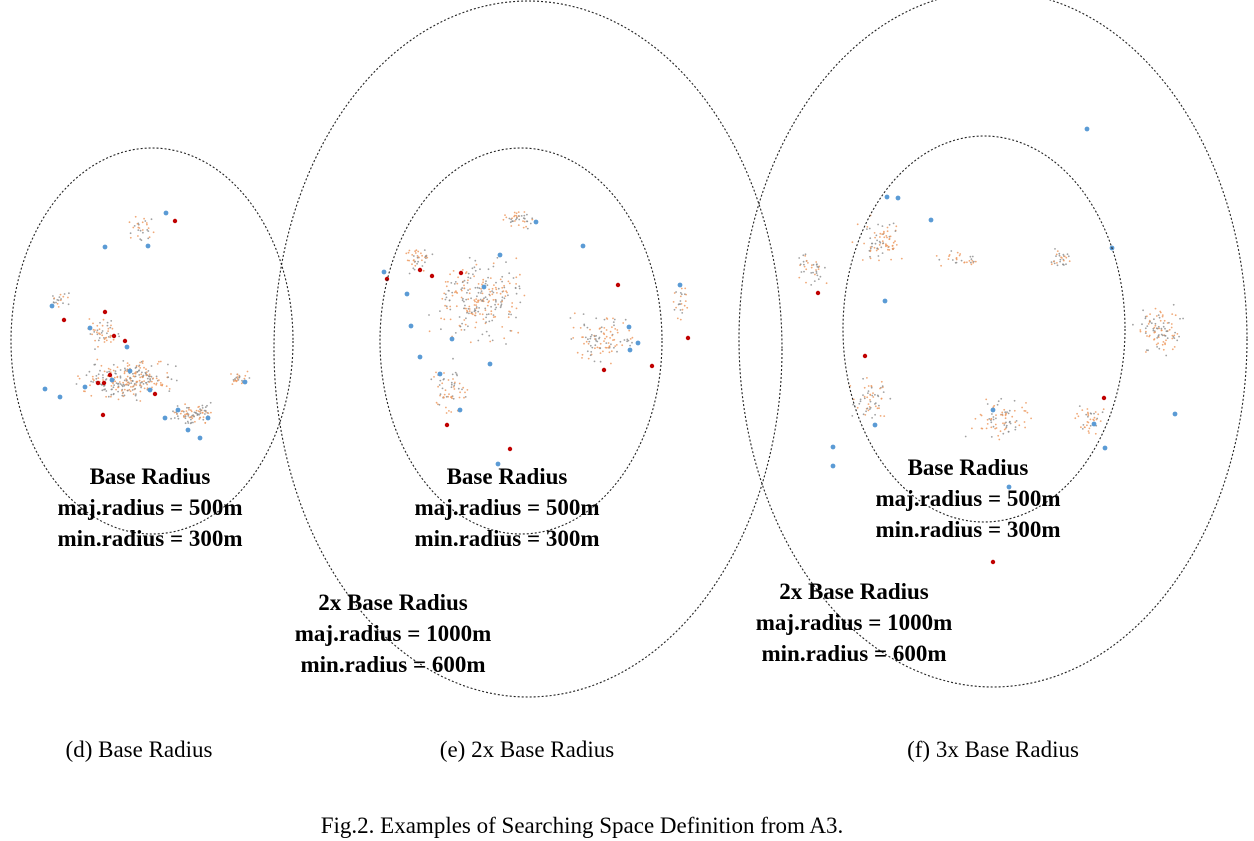  I want to click on label-minor-radius: min.radius = 600m, so click(393, 664).